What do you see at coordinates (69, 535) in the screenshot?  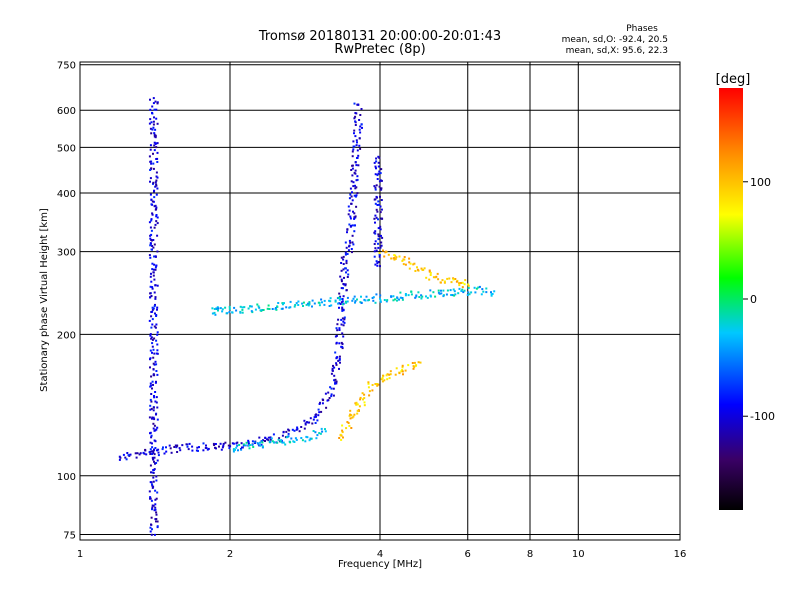 I see `y-tick-label: 75` at bounding box center [69, 535].